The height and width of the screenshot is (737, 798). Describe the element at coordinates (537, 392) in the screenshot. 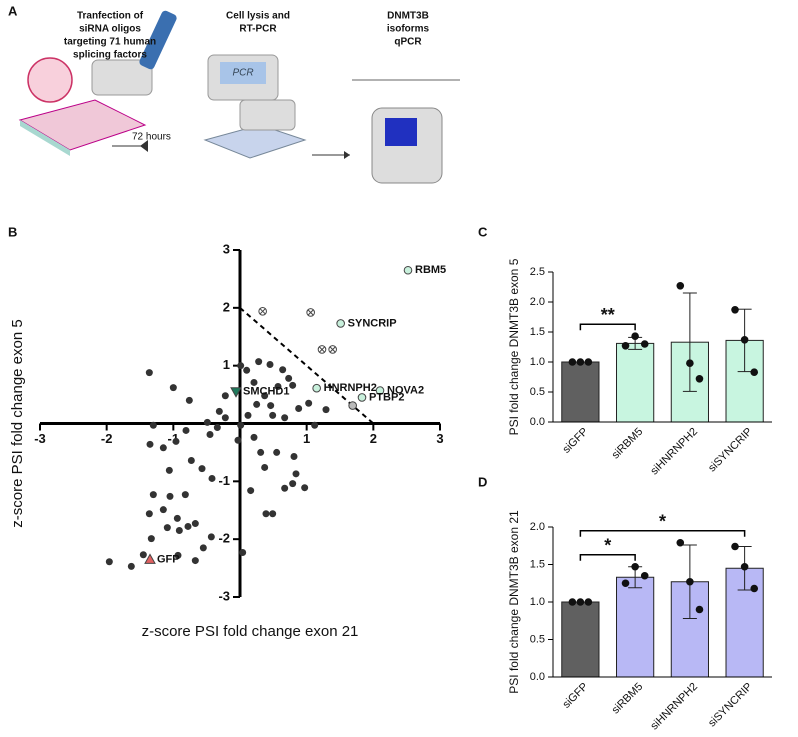

I see `y-tick-label: 0.5` at that location.